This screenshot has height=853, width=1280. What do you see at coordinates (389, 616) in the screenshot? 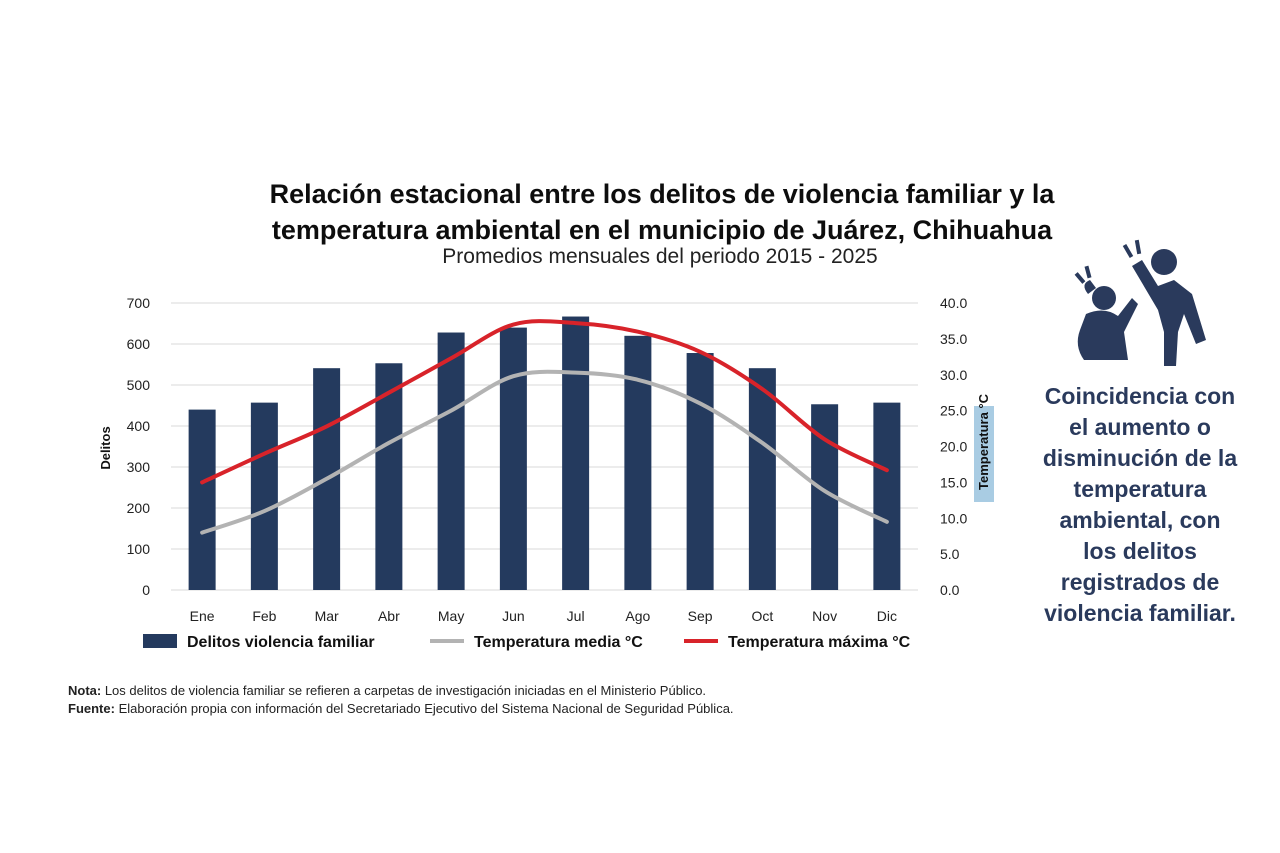
I see `x-tick-label: Abr` at bounding box center [389, 616].